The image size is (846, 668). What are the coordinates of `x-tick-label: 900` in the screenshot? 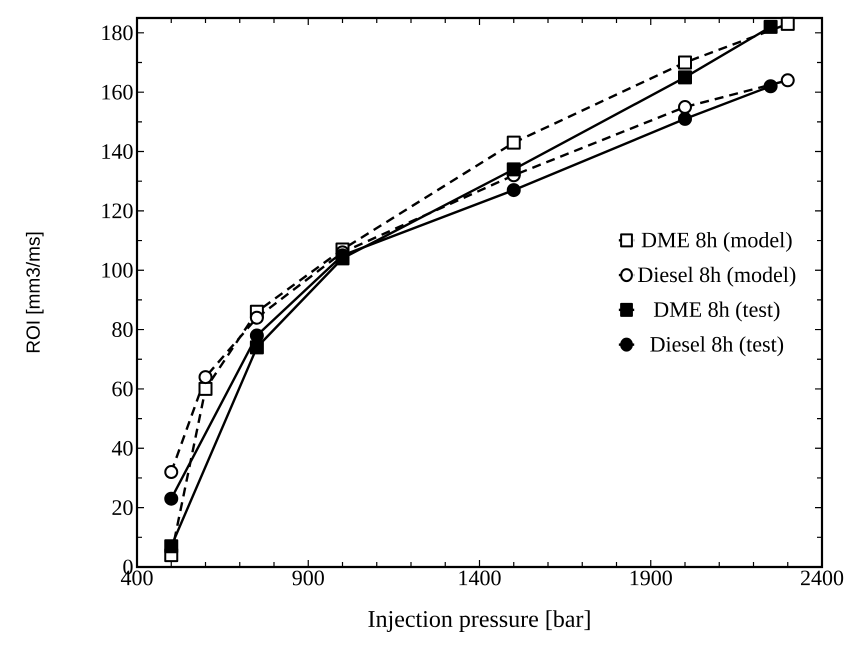 It's located at (308, 578).